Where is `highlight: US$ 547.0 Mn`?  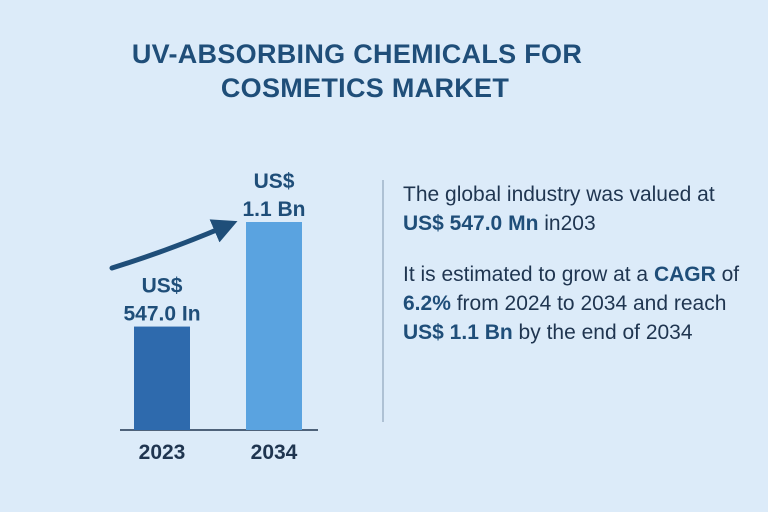 highlight: US$ 547.0 Mn is located at coordinates (471, 223).